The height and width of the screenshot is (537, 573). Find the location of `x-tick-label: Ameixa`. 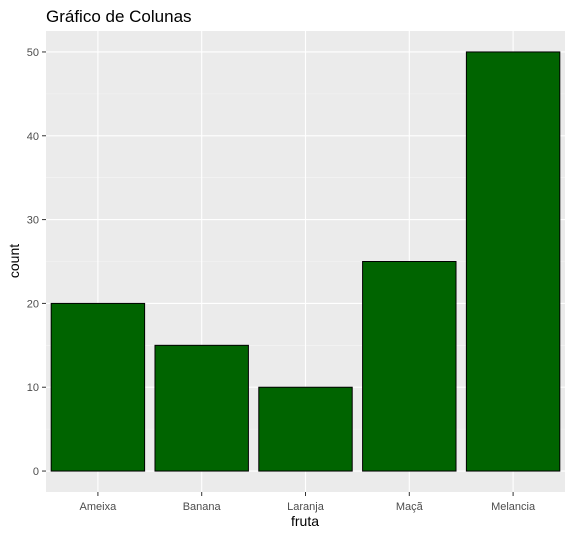

x-tick-label: Ameixa is located at coordinates (99, 507).